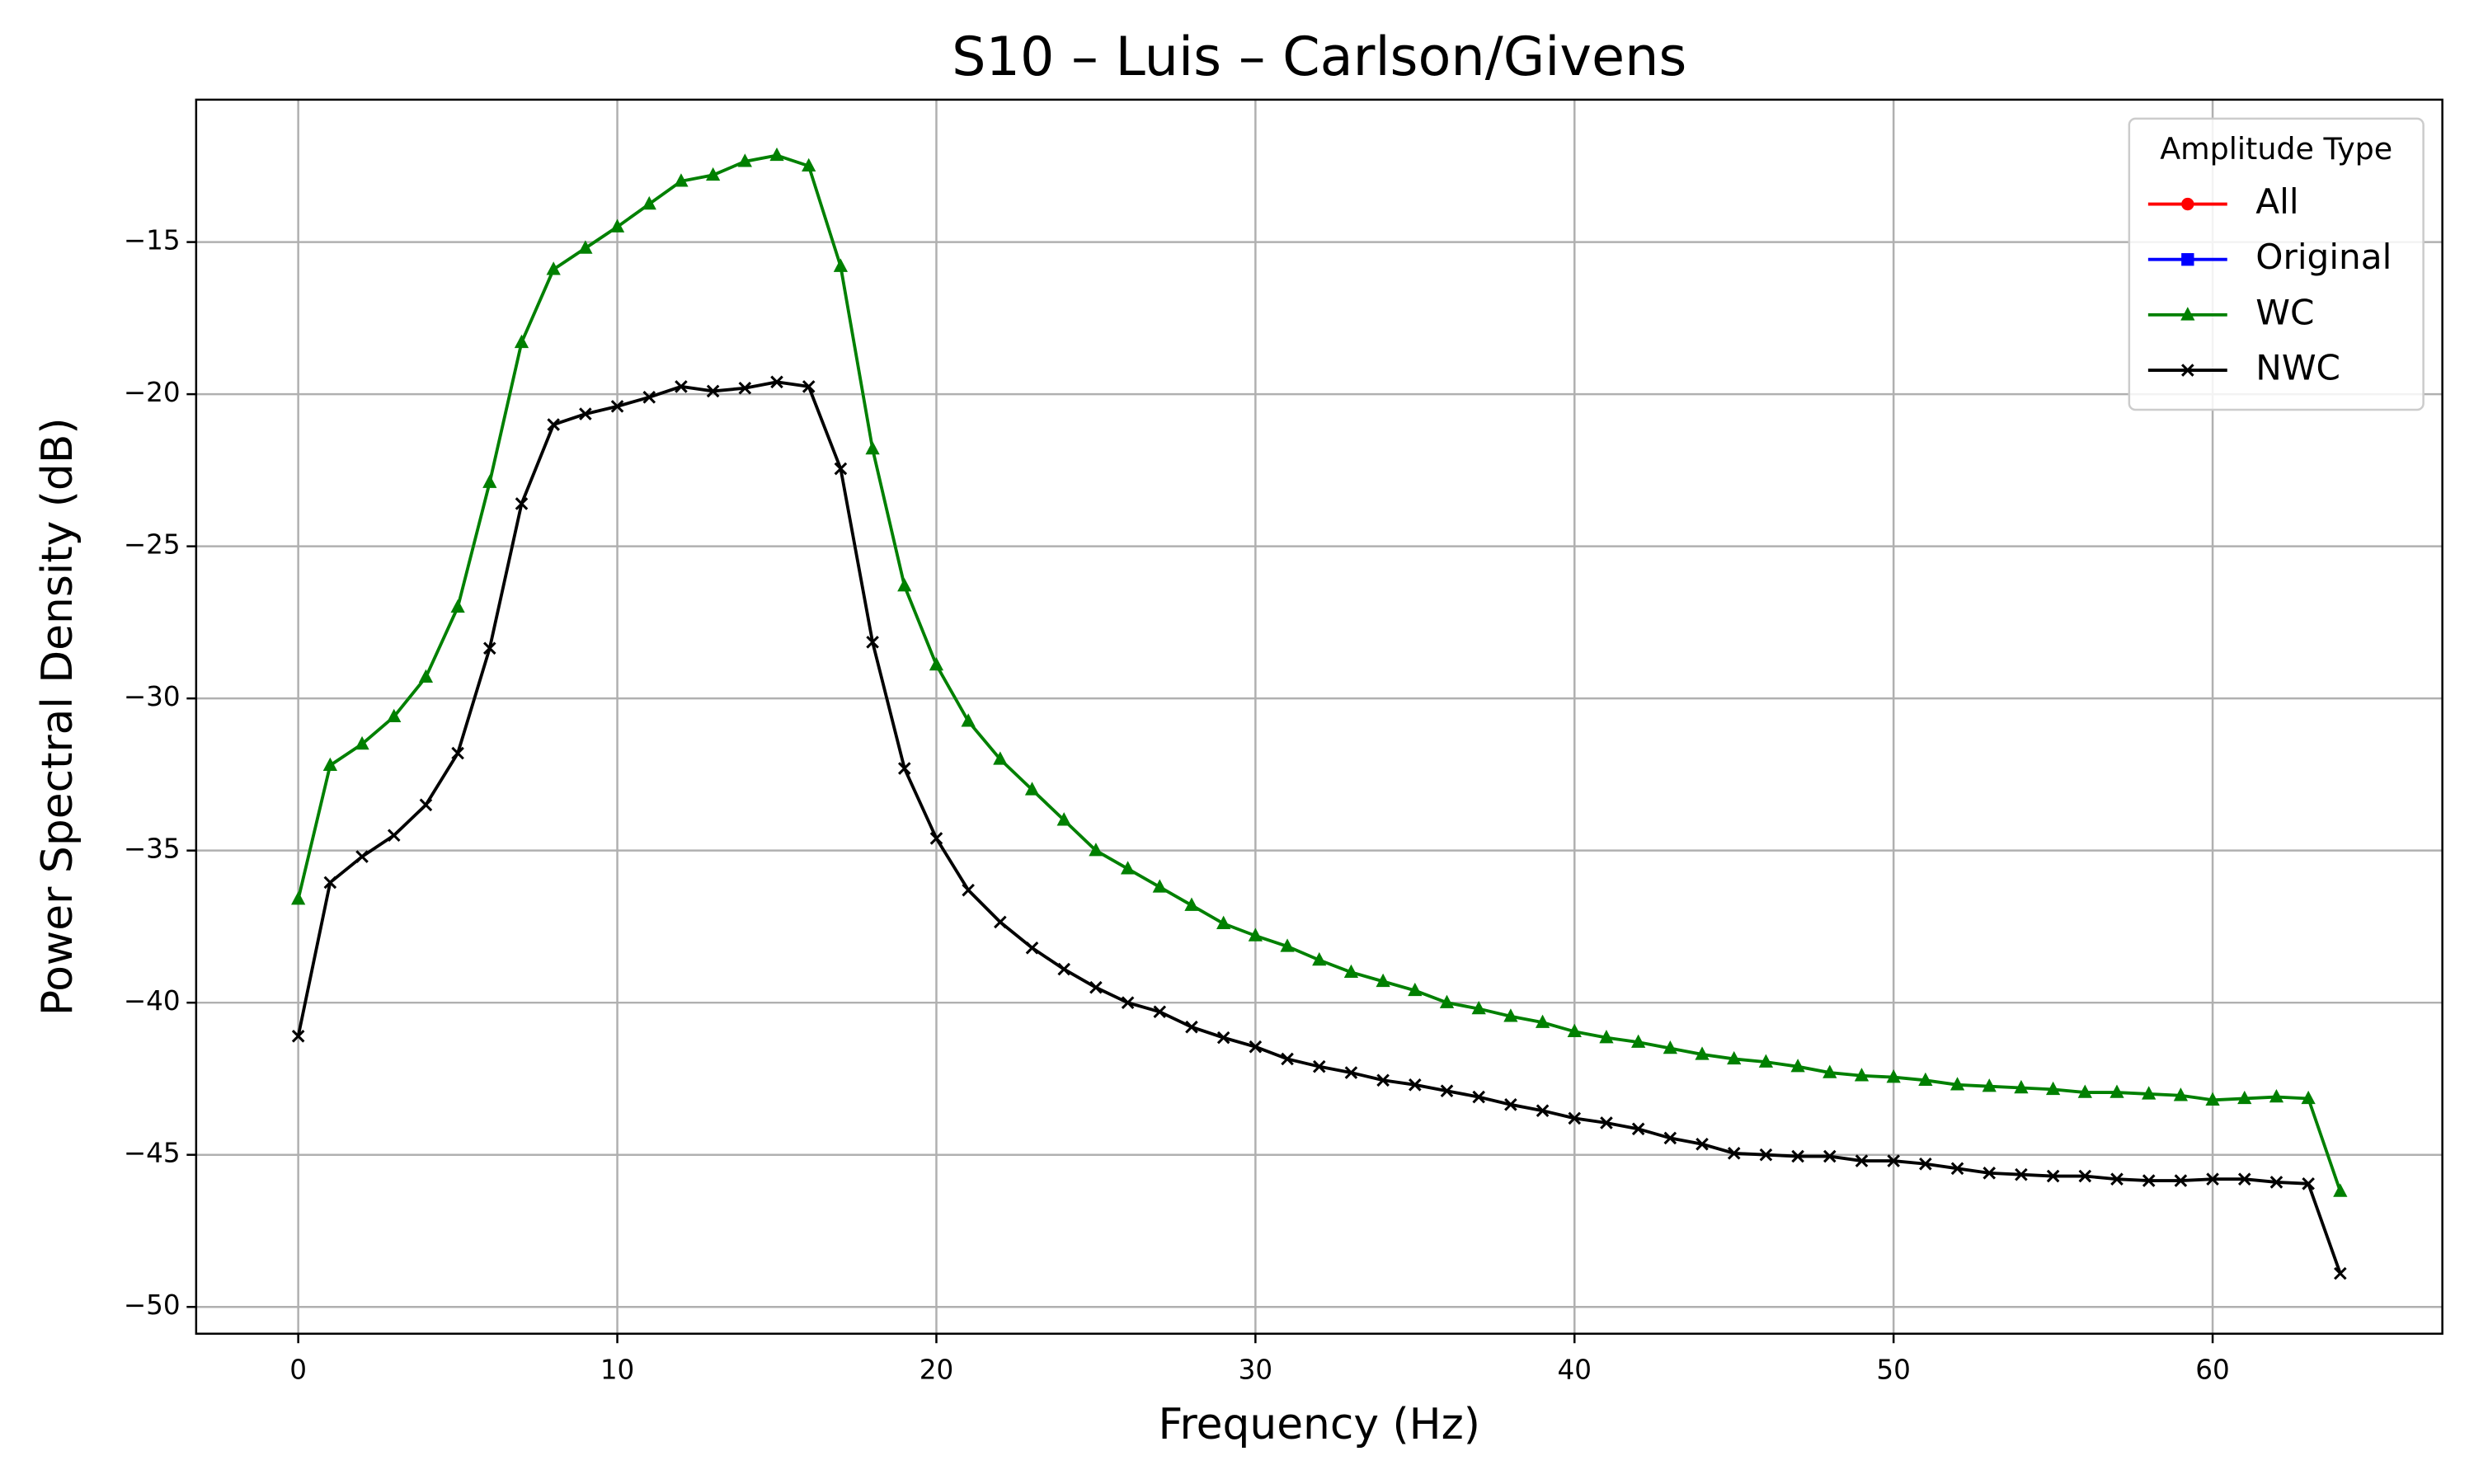  I want to click on y-axis-label: Power Spectral Density (dB), so click(57, 716).